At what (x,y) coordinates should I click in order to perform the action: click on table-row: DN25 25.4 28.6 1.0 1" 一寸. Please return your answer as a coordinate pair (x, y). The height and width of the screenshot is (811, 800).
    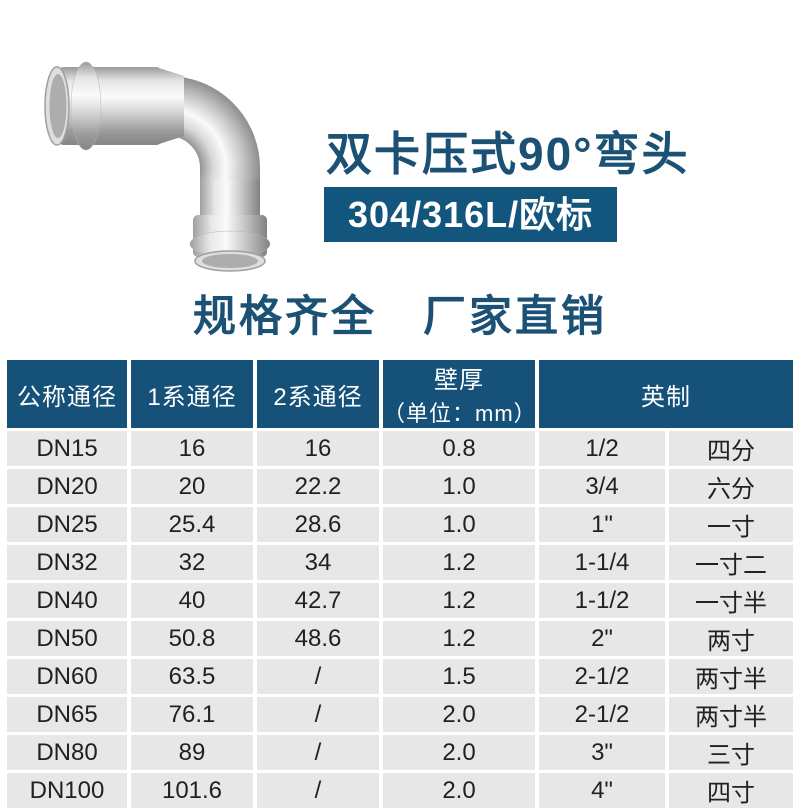
    Looking at the image, I should click on (400, 524).